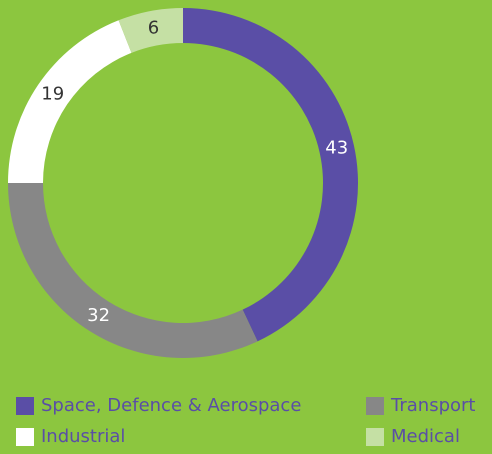 The image size is (492, 454). Describe the element at coordinates (153, 27) in the screenshot. I see `data-label: 6` at that location.